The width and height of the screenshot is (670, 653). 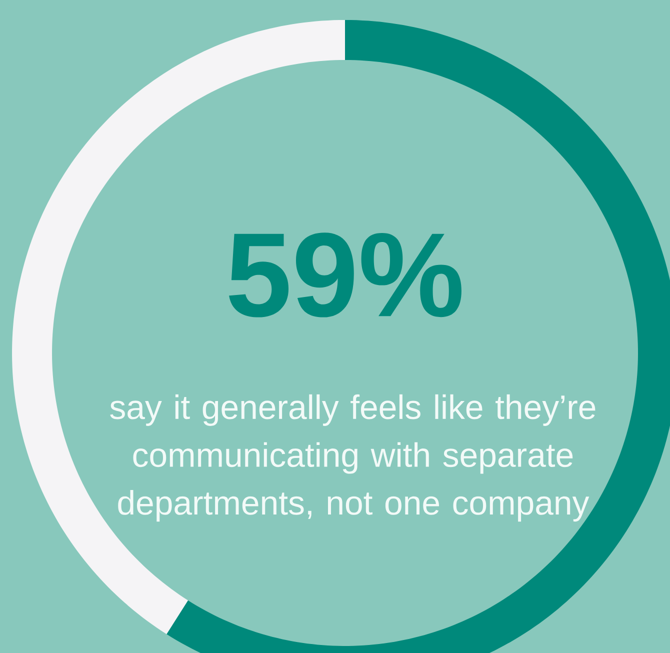 I want to click on text: say it generally feels like they’re communicating with separate departments, not one company, so click(x=353, y=458).